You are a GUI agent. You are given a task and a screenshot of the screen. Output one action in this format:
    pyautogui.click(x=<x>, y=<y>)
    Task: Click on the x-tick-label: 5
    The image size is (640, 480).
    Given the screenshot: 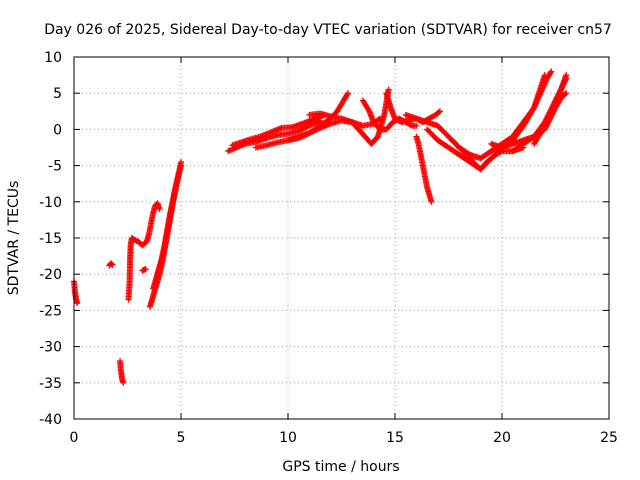 What is the action you would take?
    pyautogui.click(x=181, y=438)
    